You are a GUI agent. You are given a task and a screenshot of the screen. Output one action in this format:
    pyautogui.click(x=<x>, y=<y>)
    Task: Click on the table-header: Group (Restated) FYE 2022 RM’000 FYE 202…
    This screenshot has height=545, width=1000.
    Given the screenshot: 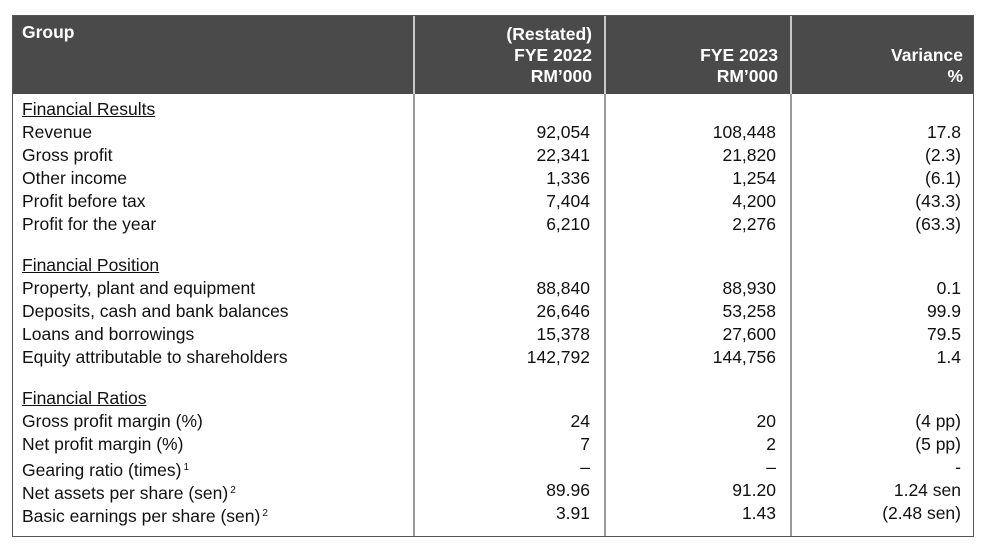 What is the action you would take?
    pyautogui.click(x=493, y=55)
    